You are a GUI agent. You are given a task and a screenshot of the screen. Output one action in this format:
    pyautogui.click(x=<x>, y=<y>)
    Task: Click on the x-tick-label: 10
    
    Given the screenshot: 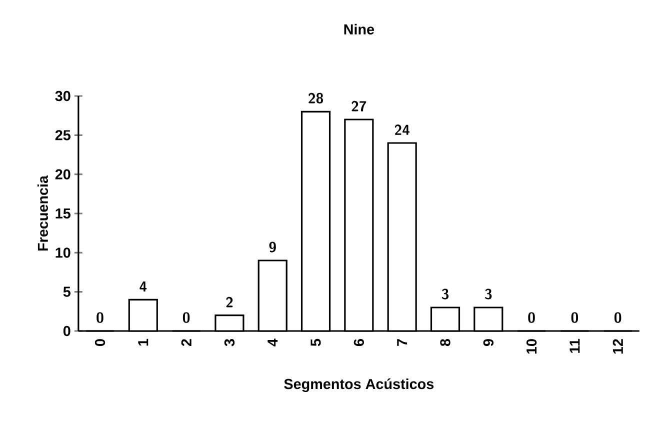 What is the action you would take?
    pyautogui.click(x=531, y=346)
    